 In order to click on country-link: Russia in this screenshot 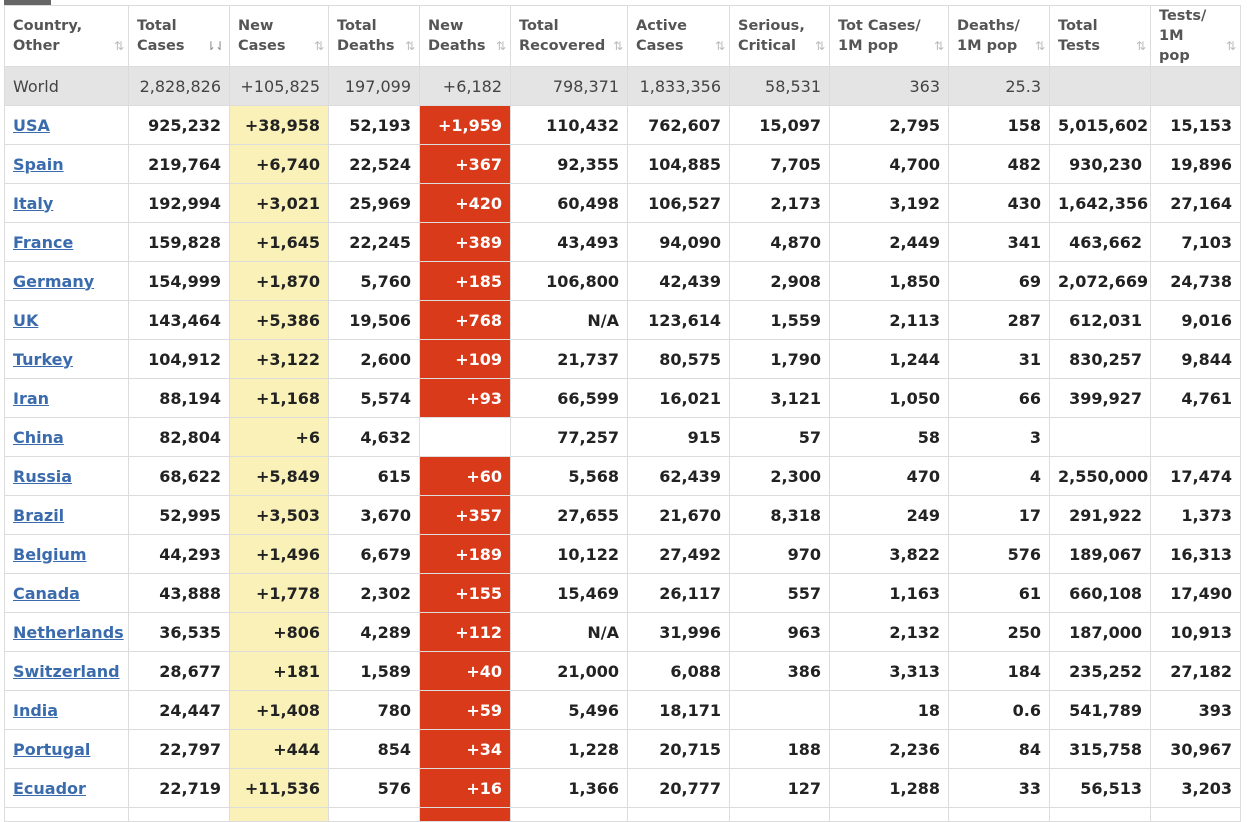, I will do `click(43, 476)`.